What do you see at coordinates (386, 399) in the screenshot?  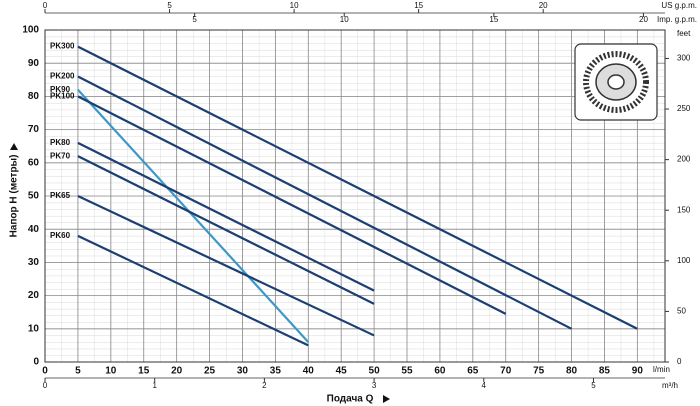 I see `x-arrow` at bounding box center [386, 399].